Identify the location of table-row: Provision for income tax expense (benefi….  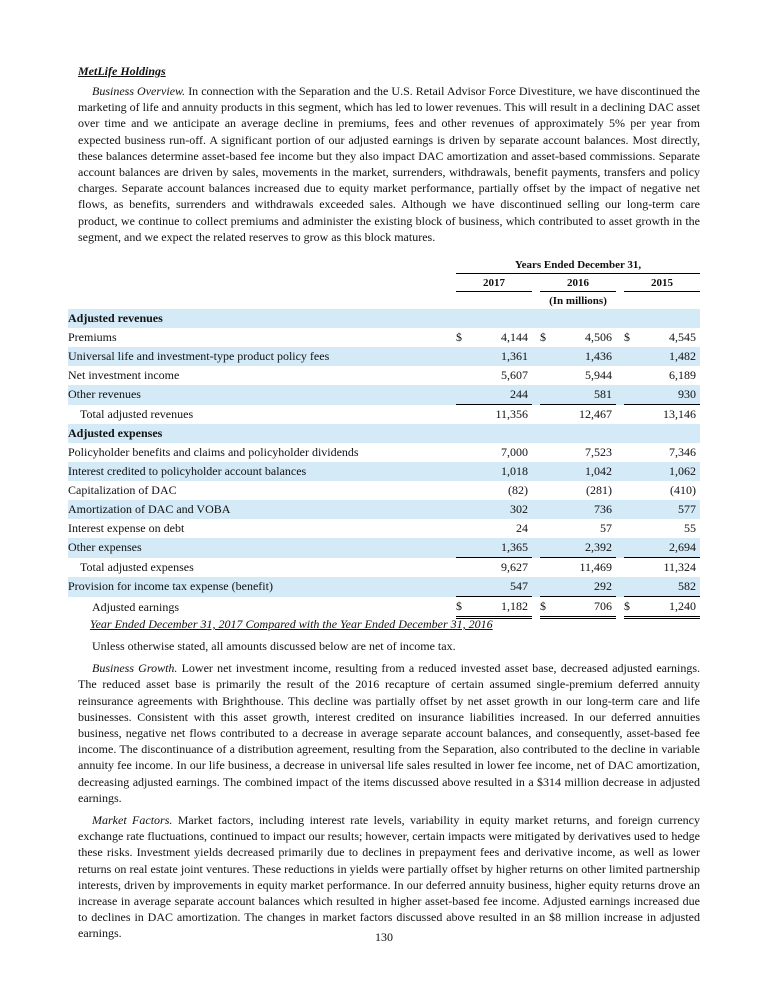
(384, 587).